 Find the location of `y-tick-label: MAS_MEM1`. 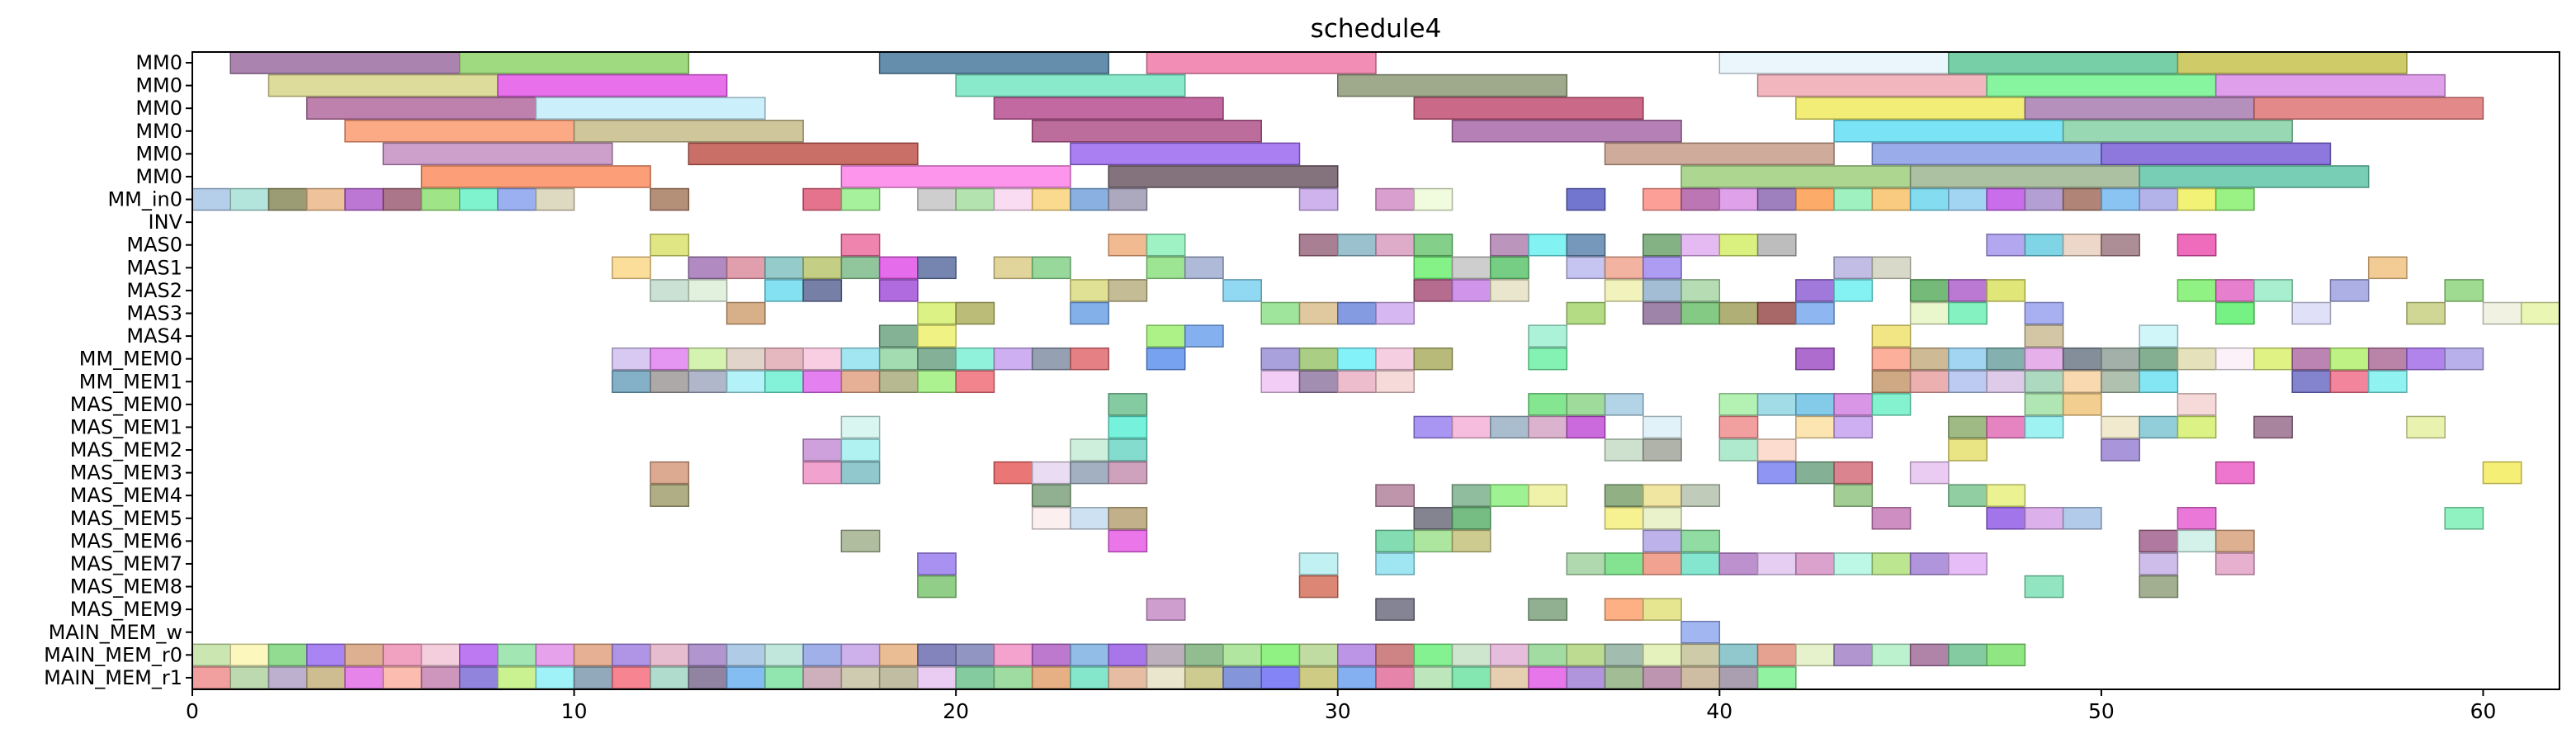

y-tick-label: MAS_MEM1 is located at coordinates (126, 427).